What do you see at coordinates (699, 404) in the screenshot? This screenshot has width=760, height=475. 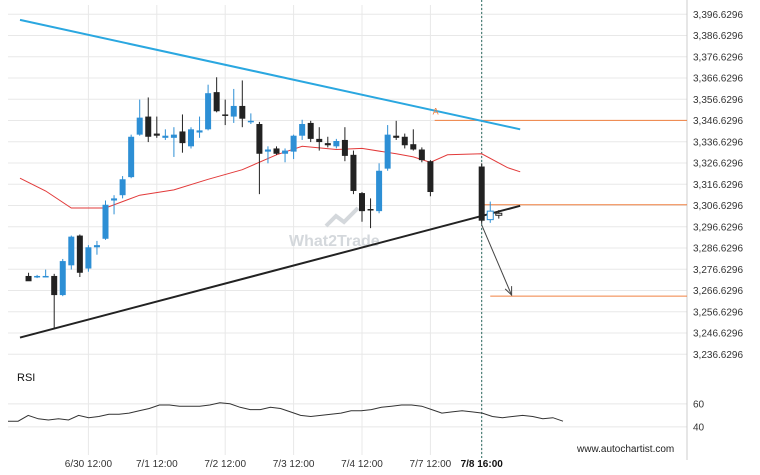 I see `rsi-tick-label: 60` at bounding box center [699, 404].